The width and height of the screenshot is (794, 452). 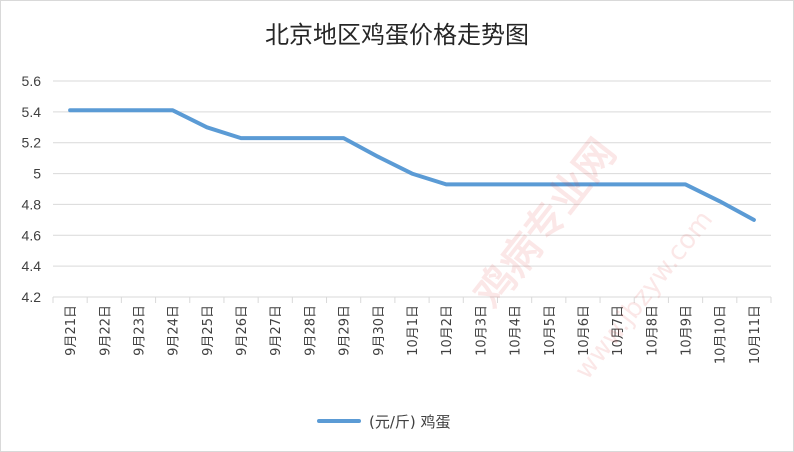 I want to click on y-tick-label: 5.6, so click(x=32, y=81).